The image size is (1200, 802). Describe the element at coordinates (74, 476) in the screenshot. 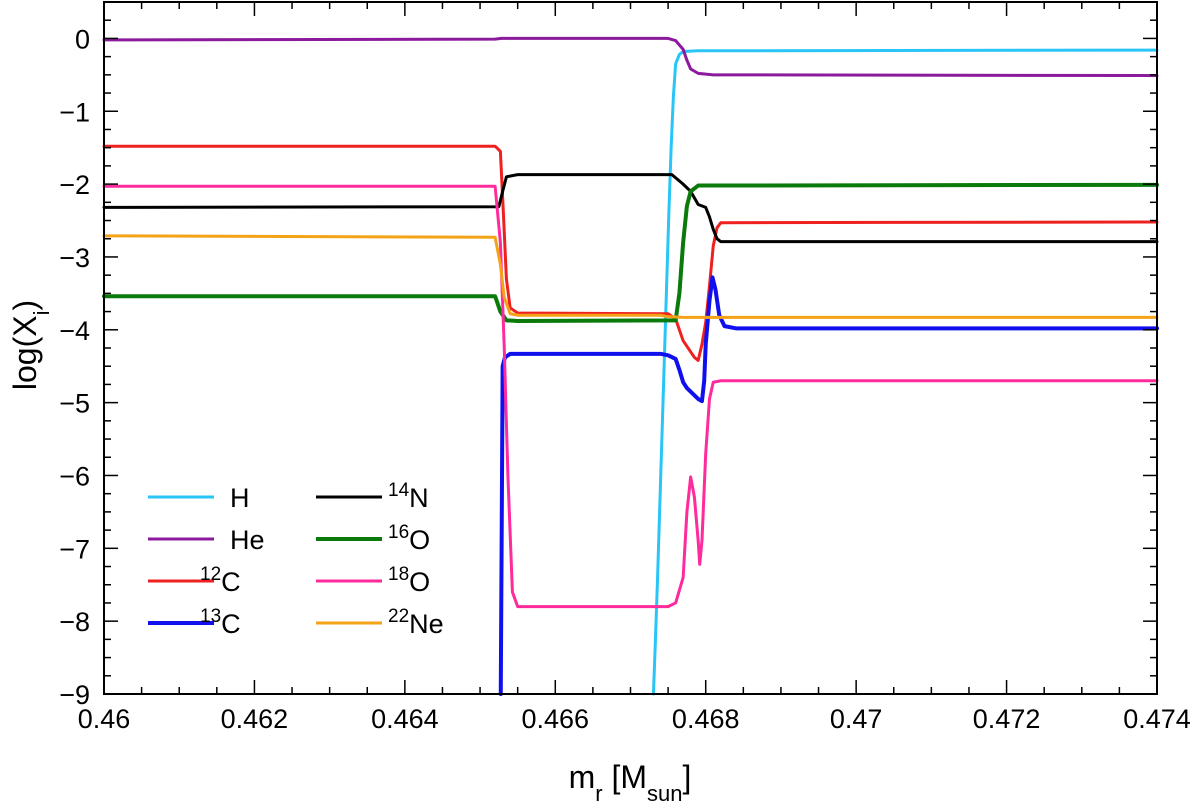

I see `y-tick-label: −6` at that location.